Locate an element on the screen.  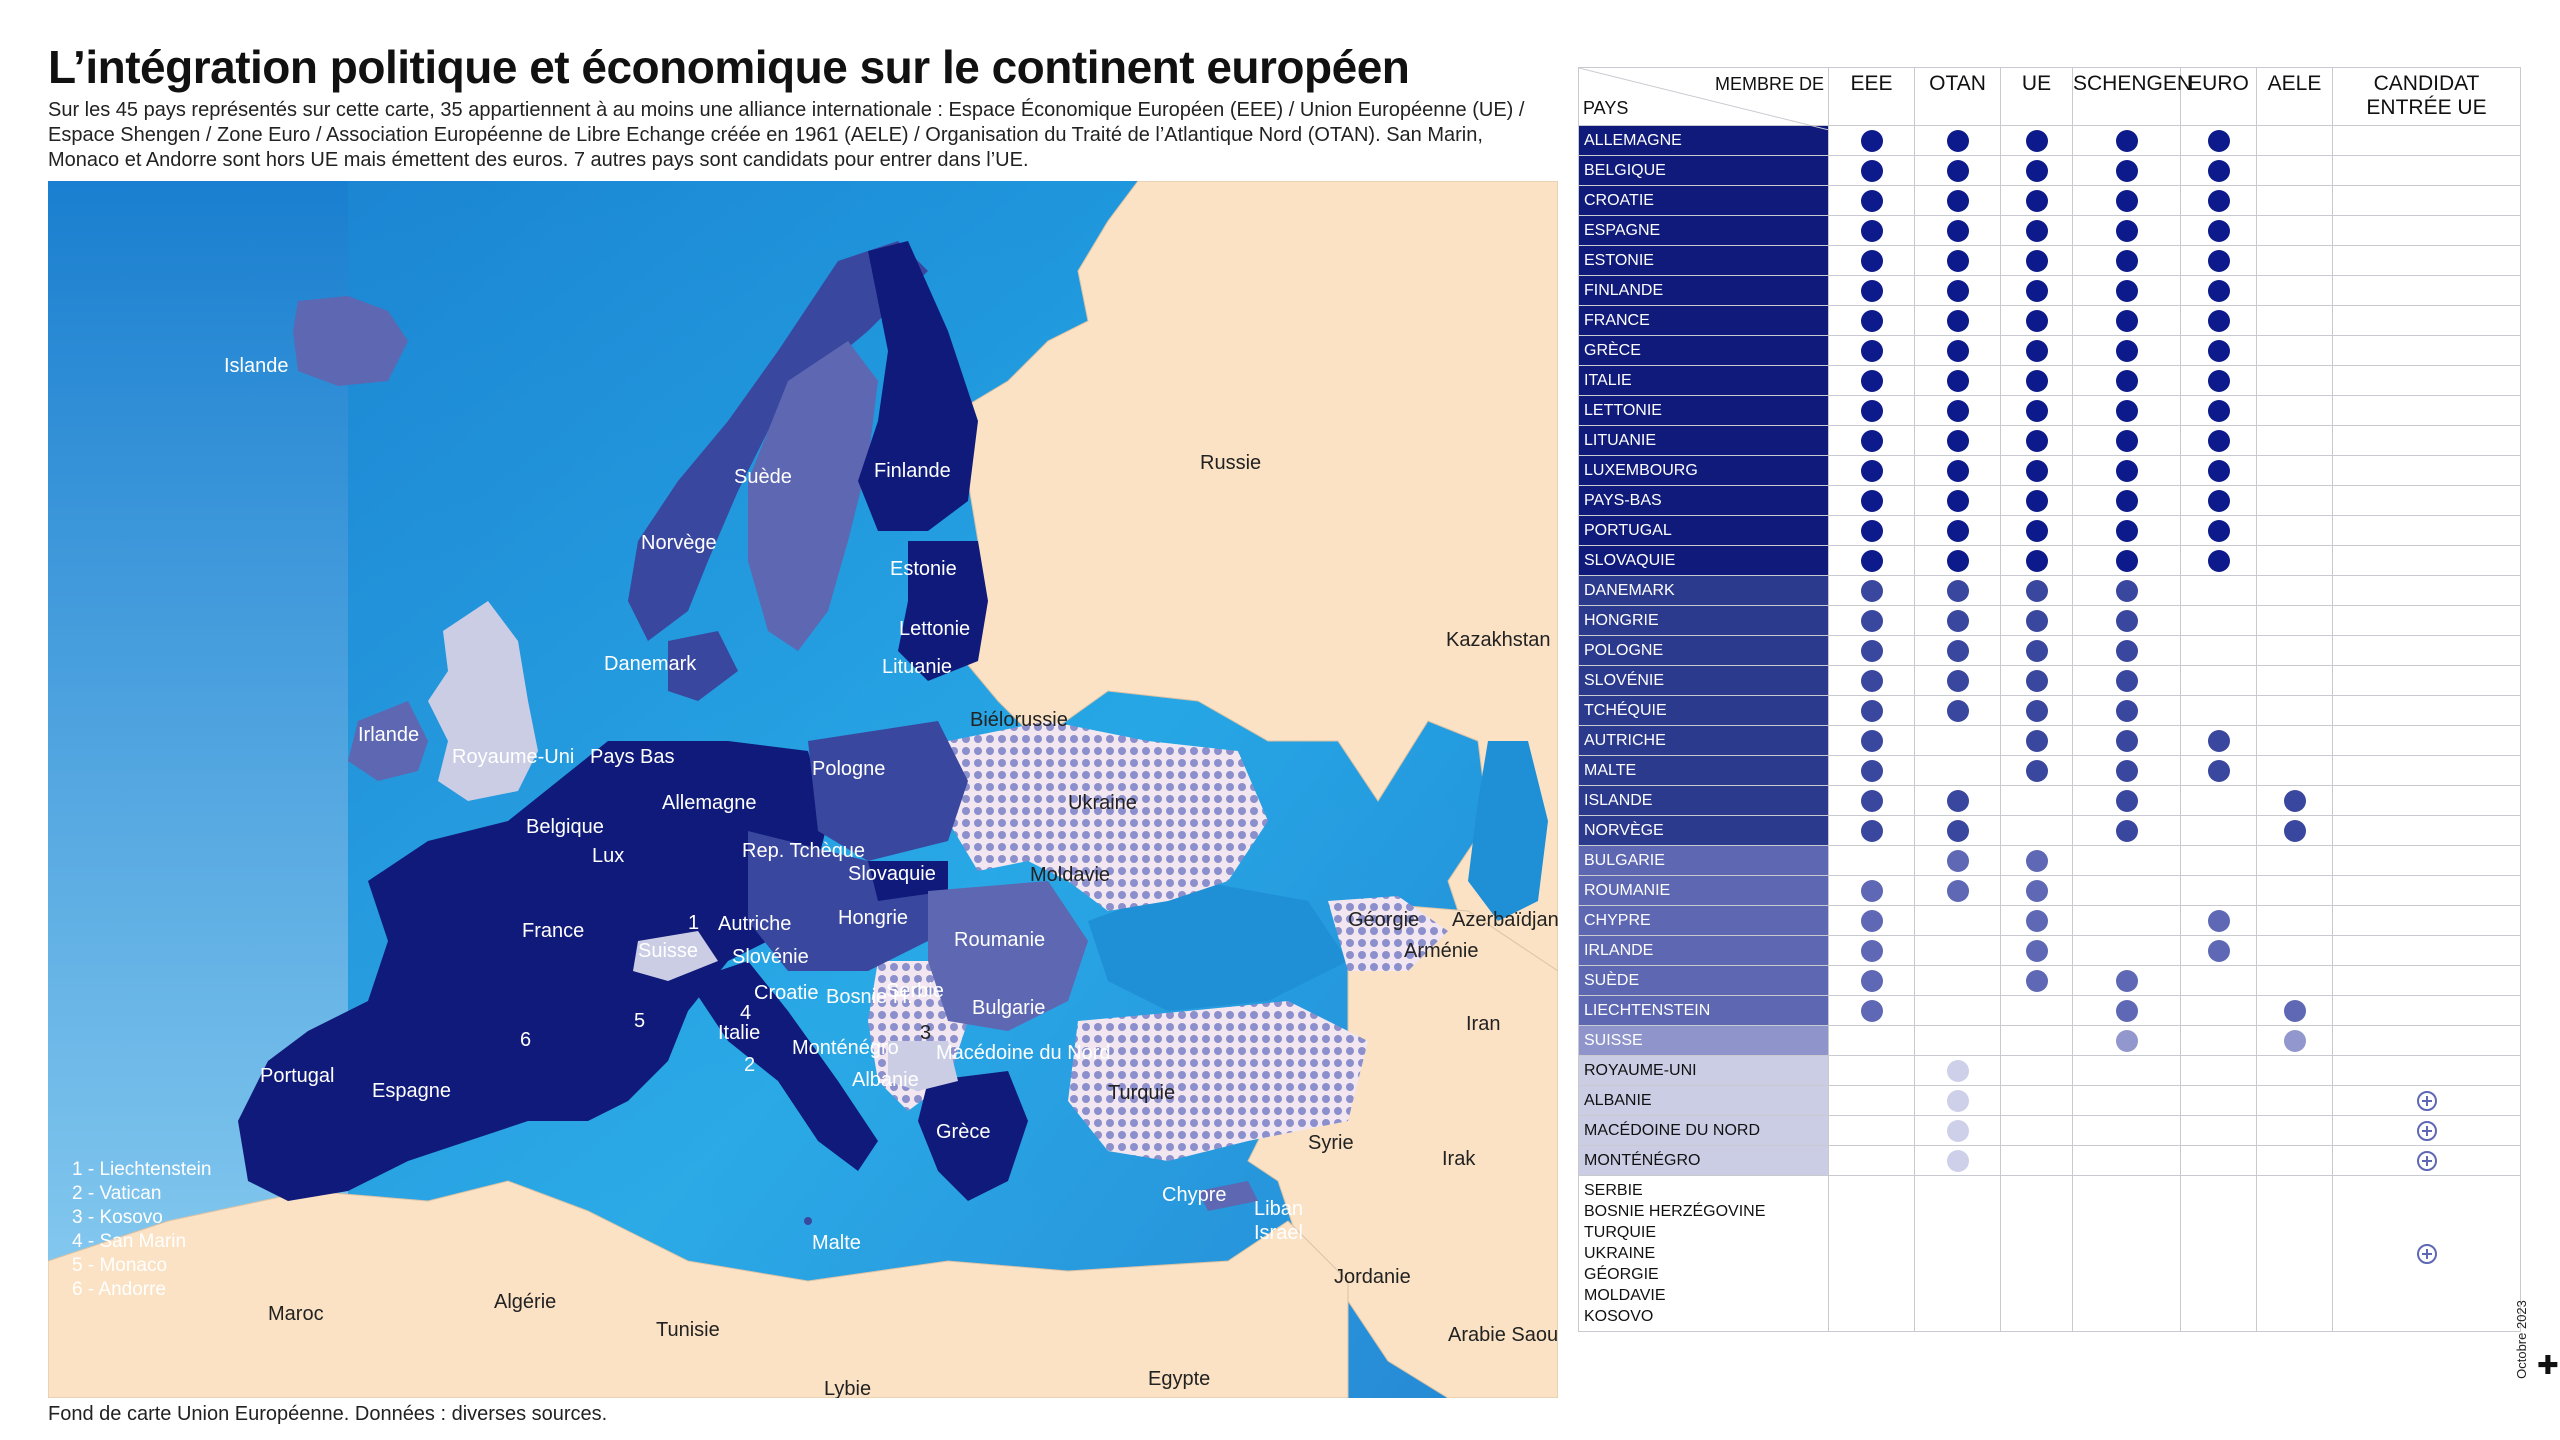
map-label-estonie: Estonie is located at coordinates (923, 569).